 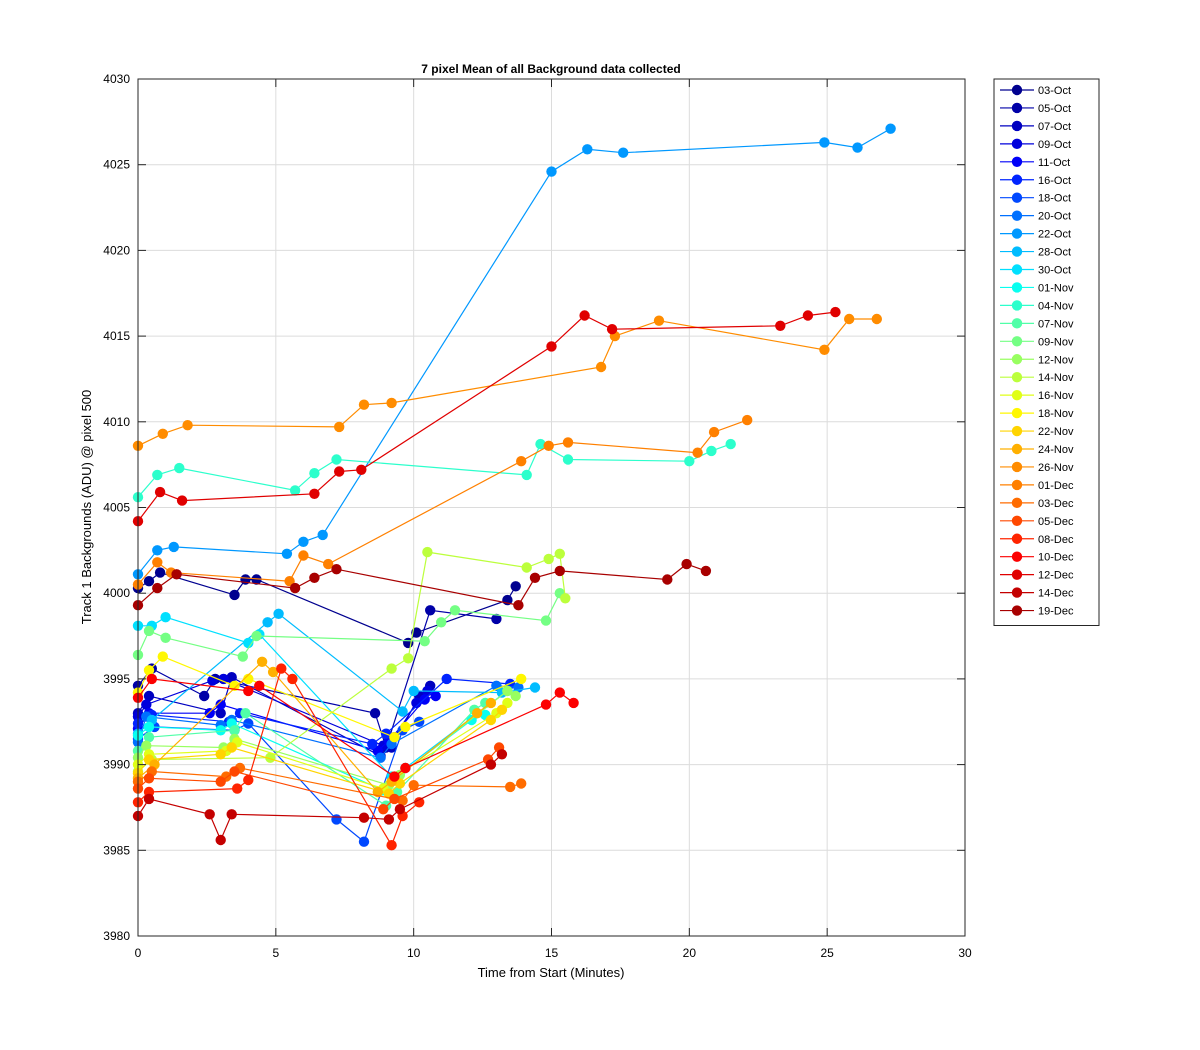 I want to click on legend-label: 14-Nov, so click(x=1056, y=378).